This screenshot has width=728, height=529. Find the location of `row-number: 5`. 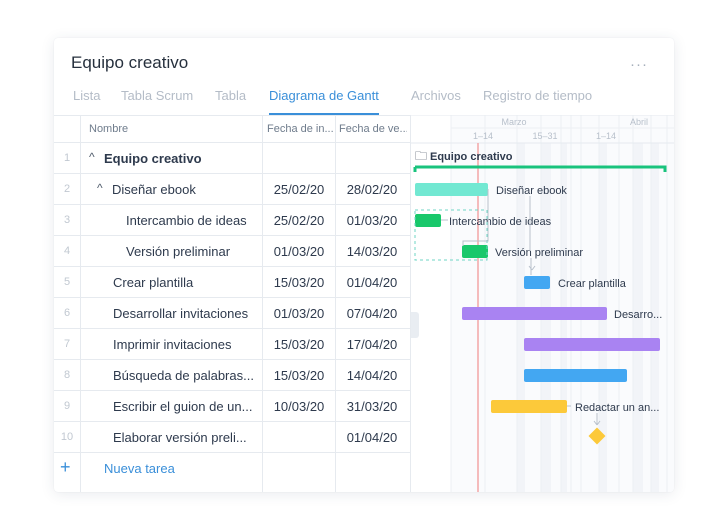

row-number: 5 is located at coordinates (67, 282).